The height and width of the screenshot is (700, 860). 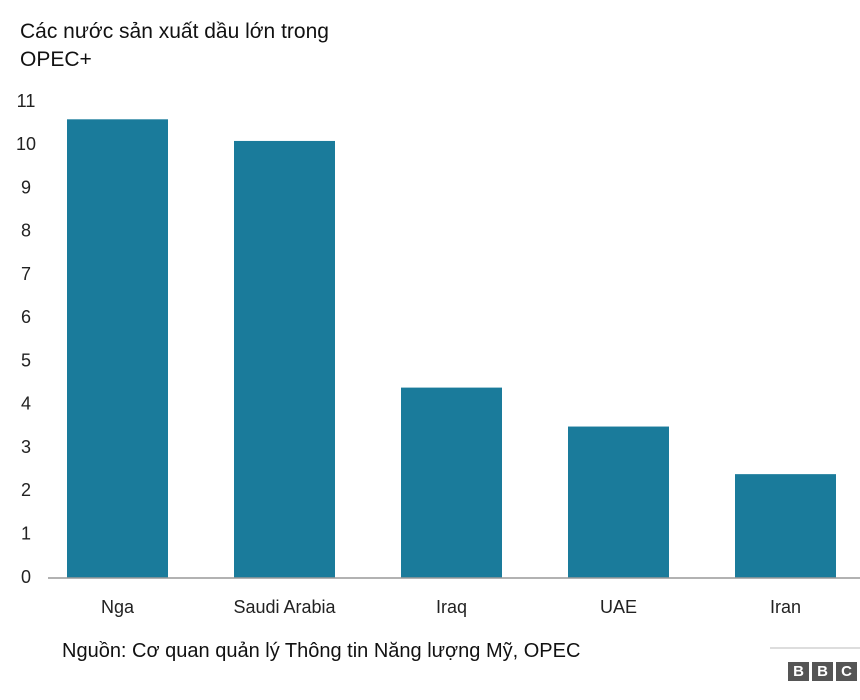 I want to click on x-tick-label: Iran, so click(x=785, y=607).